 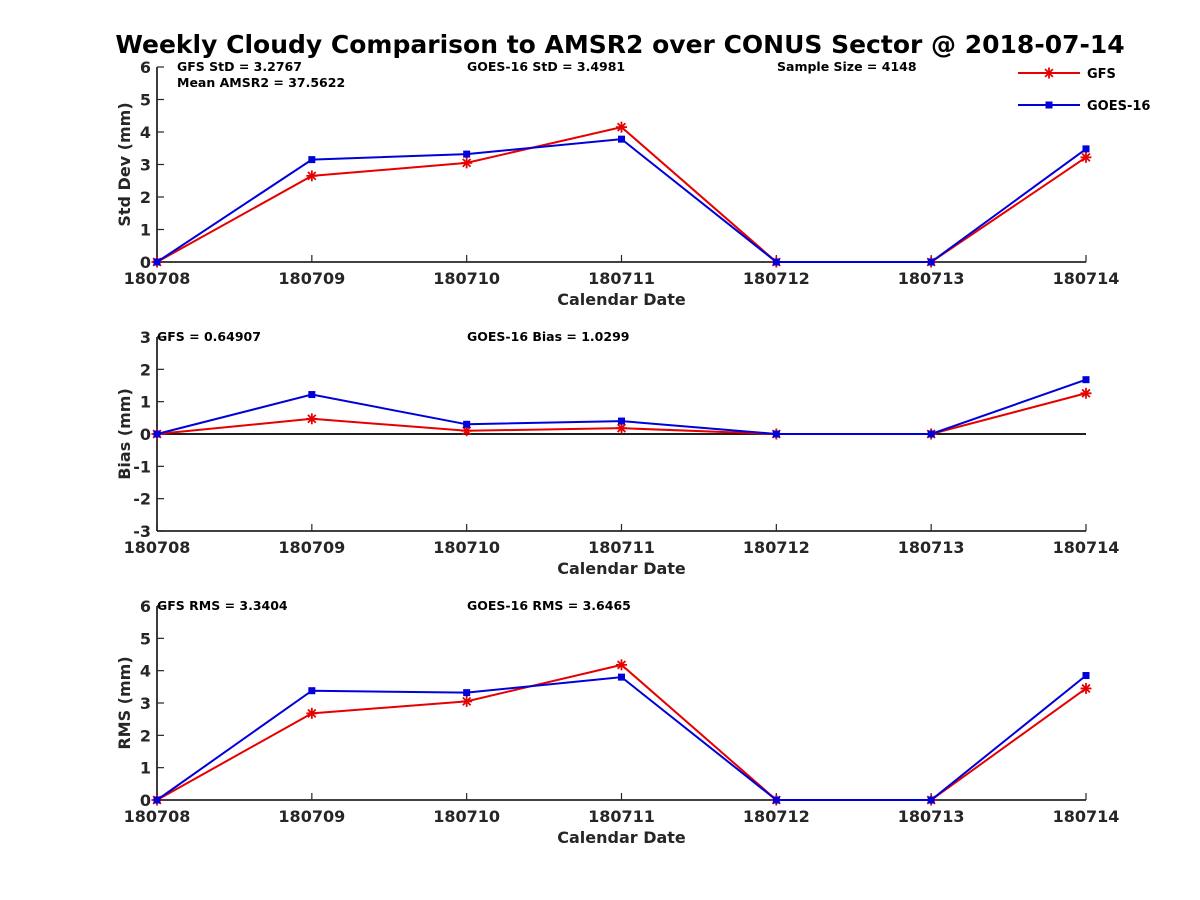 What do you see at coordinates (1049, 73) in the screenshot?
I see `legend-marker-gfs` at bounding box center [1049, 73].